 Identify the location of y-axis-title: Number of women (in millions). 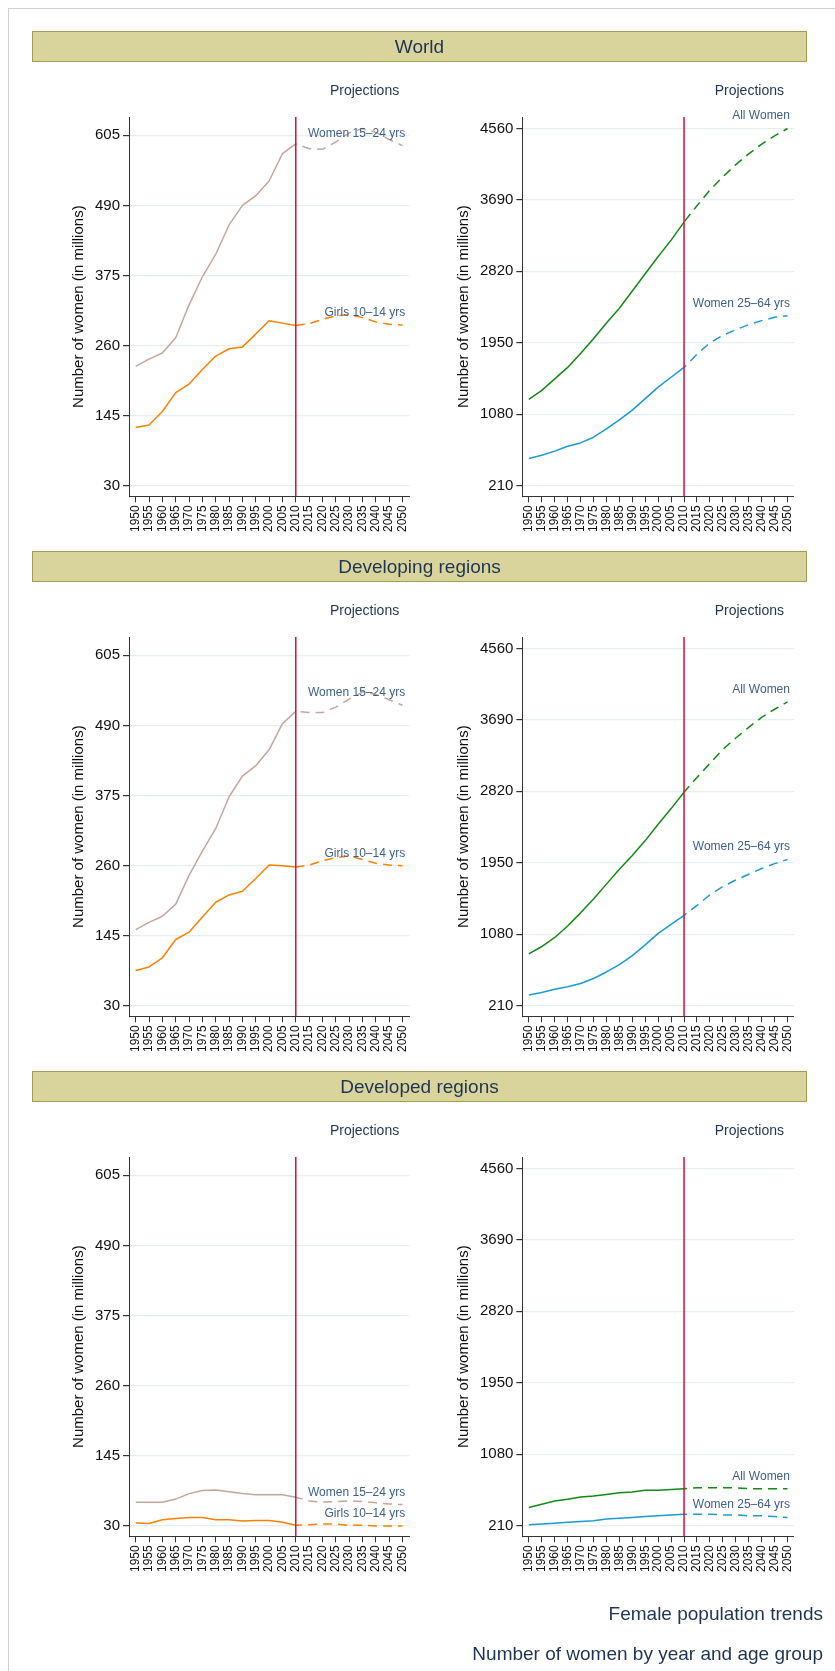
(78, 306).